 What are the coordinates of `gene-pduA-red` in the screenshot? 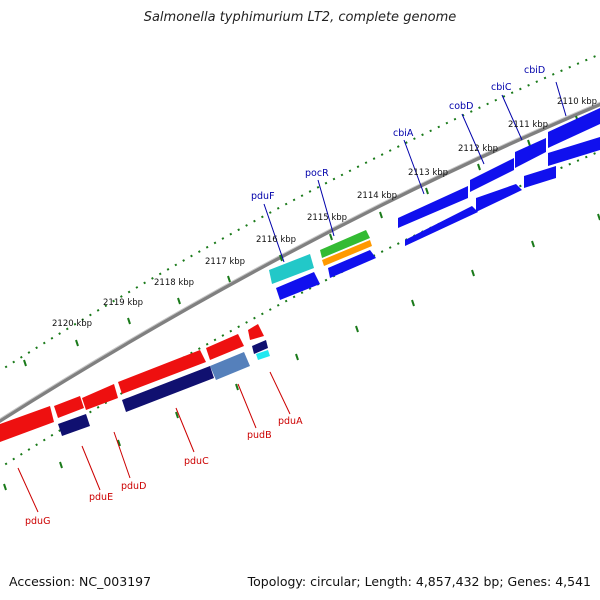 It's located at (256, 332).